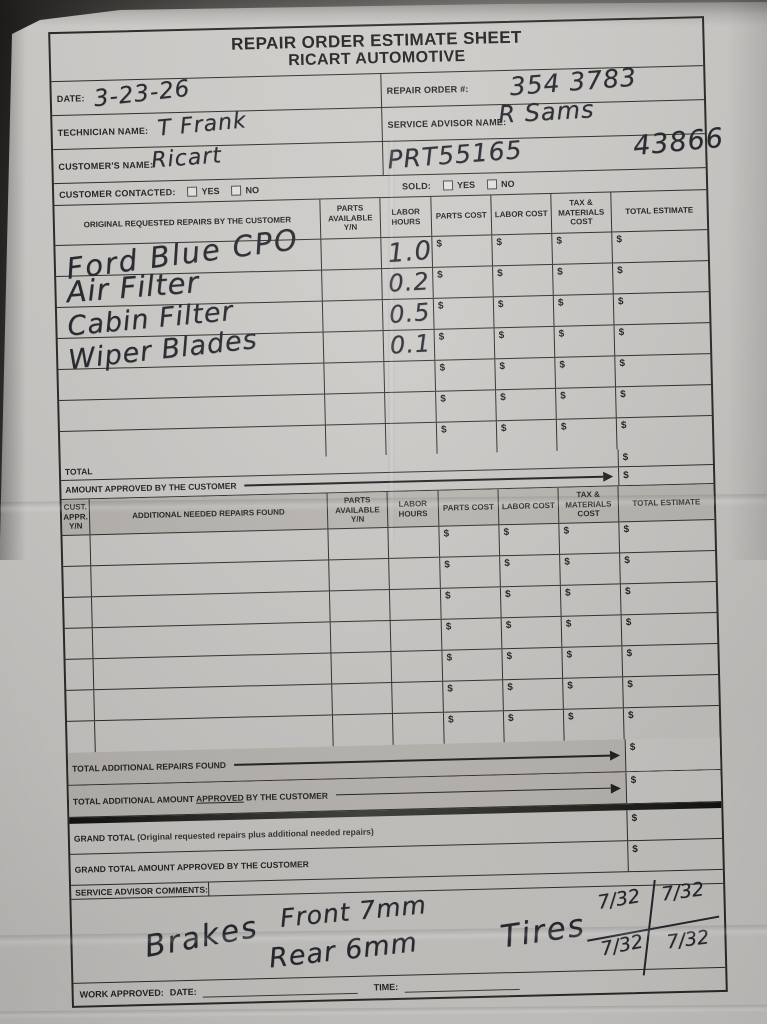 The image size is (767, 1024). Describe the element at coordinates (466, 184) in the screenshot. I see `sold-yes-label: YES` at that location.